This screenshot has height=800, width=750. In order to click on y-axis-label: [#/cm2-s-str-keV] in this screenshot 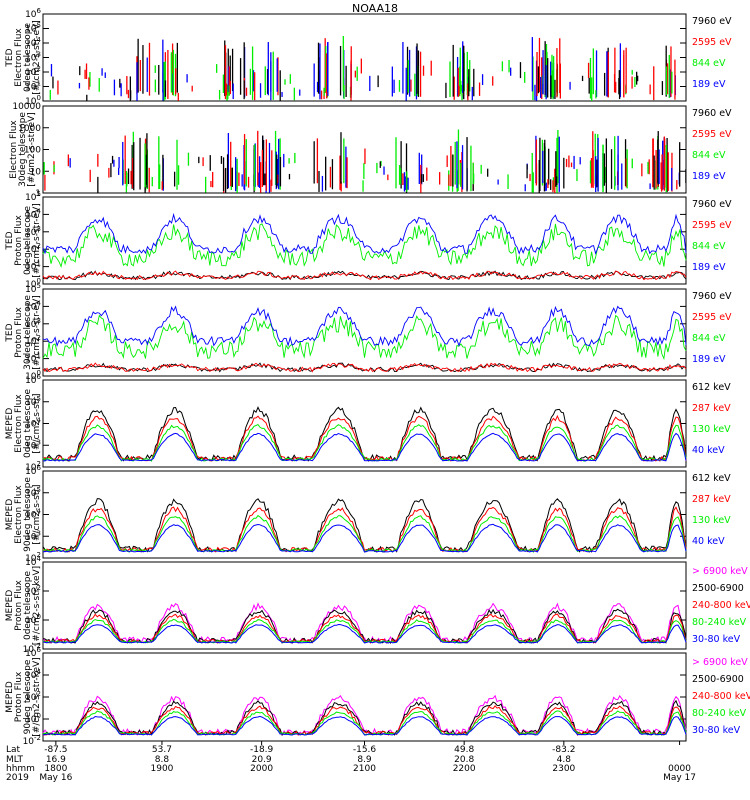, I will do `click(37, 696)`.